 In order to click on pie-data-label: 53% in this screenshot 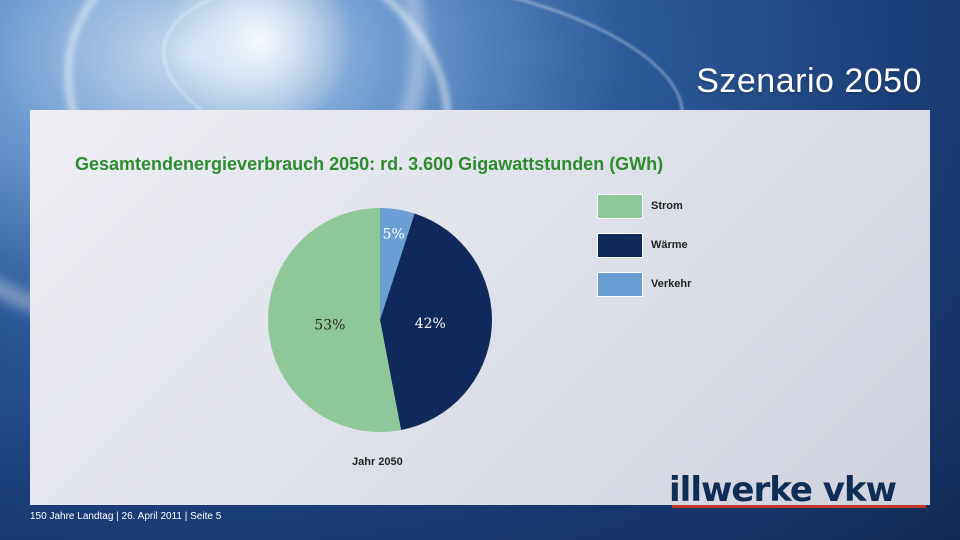, I will do `click(329, 326)`.